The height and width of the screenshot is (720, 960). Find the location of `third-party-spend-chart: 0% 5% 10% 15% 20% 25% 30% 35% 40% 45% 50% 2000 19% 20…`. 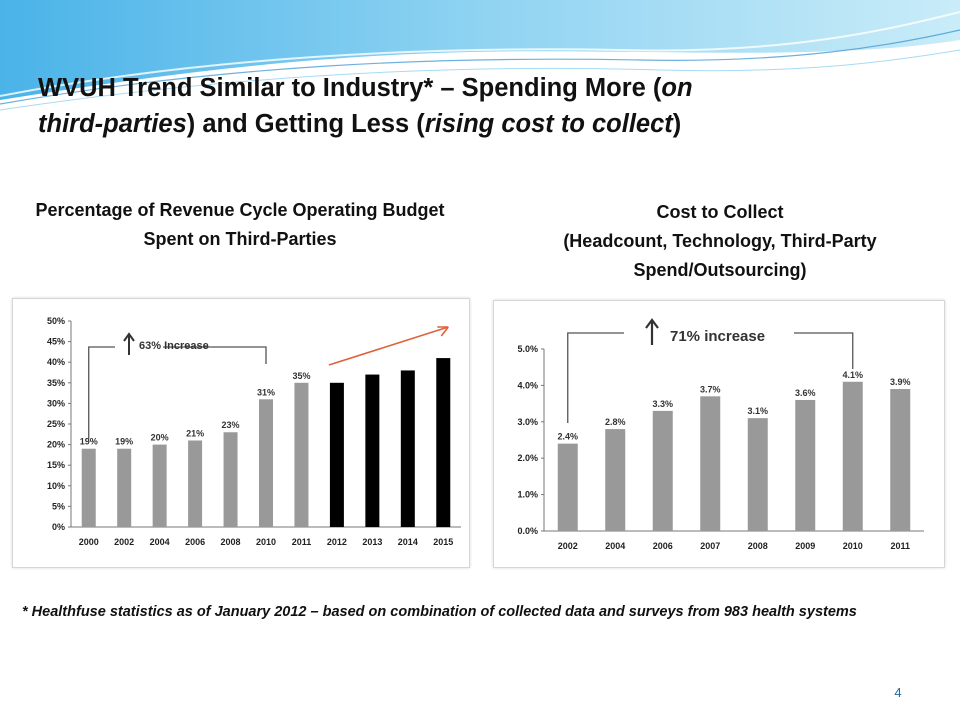

third-party-spend-chart: 0% 5% 10% 15% 20% 25% 30% 35% 40% 45% 50% 2000 19% 20… is located at coordinates (254, 431).